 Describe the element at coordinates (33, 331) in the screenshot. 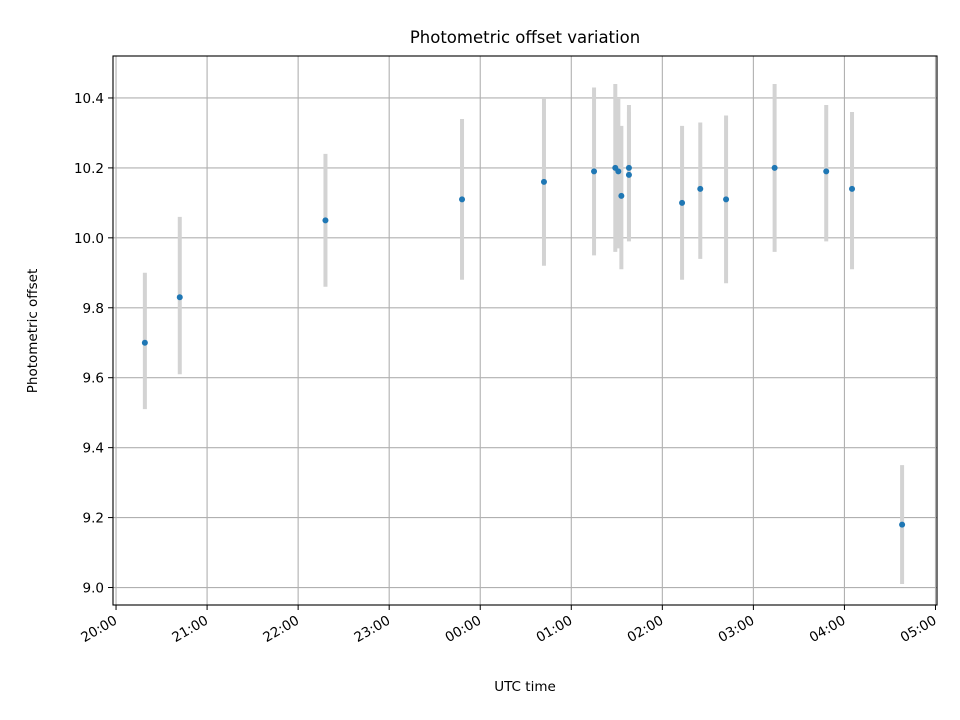

I see `y-axis-label: Photometric offset` at that location.